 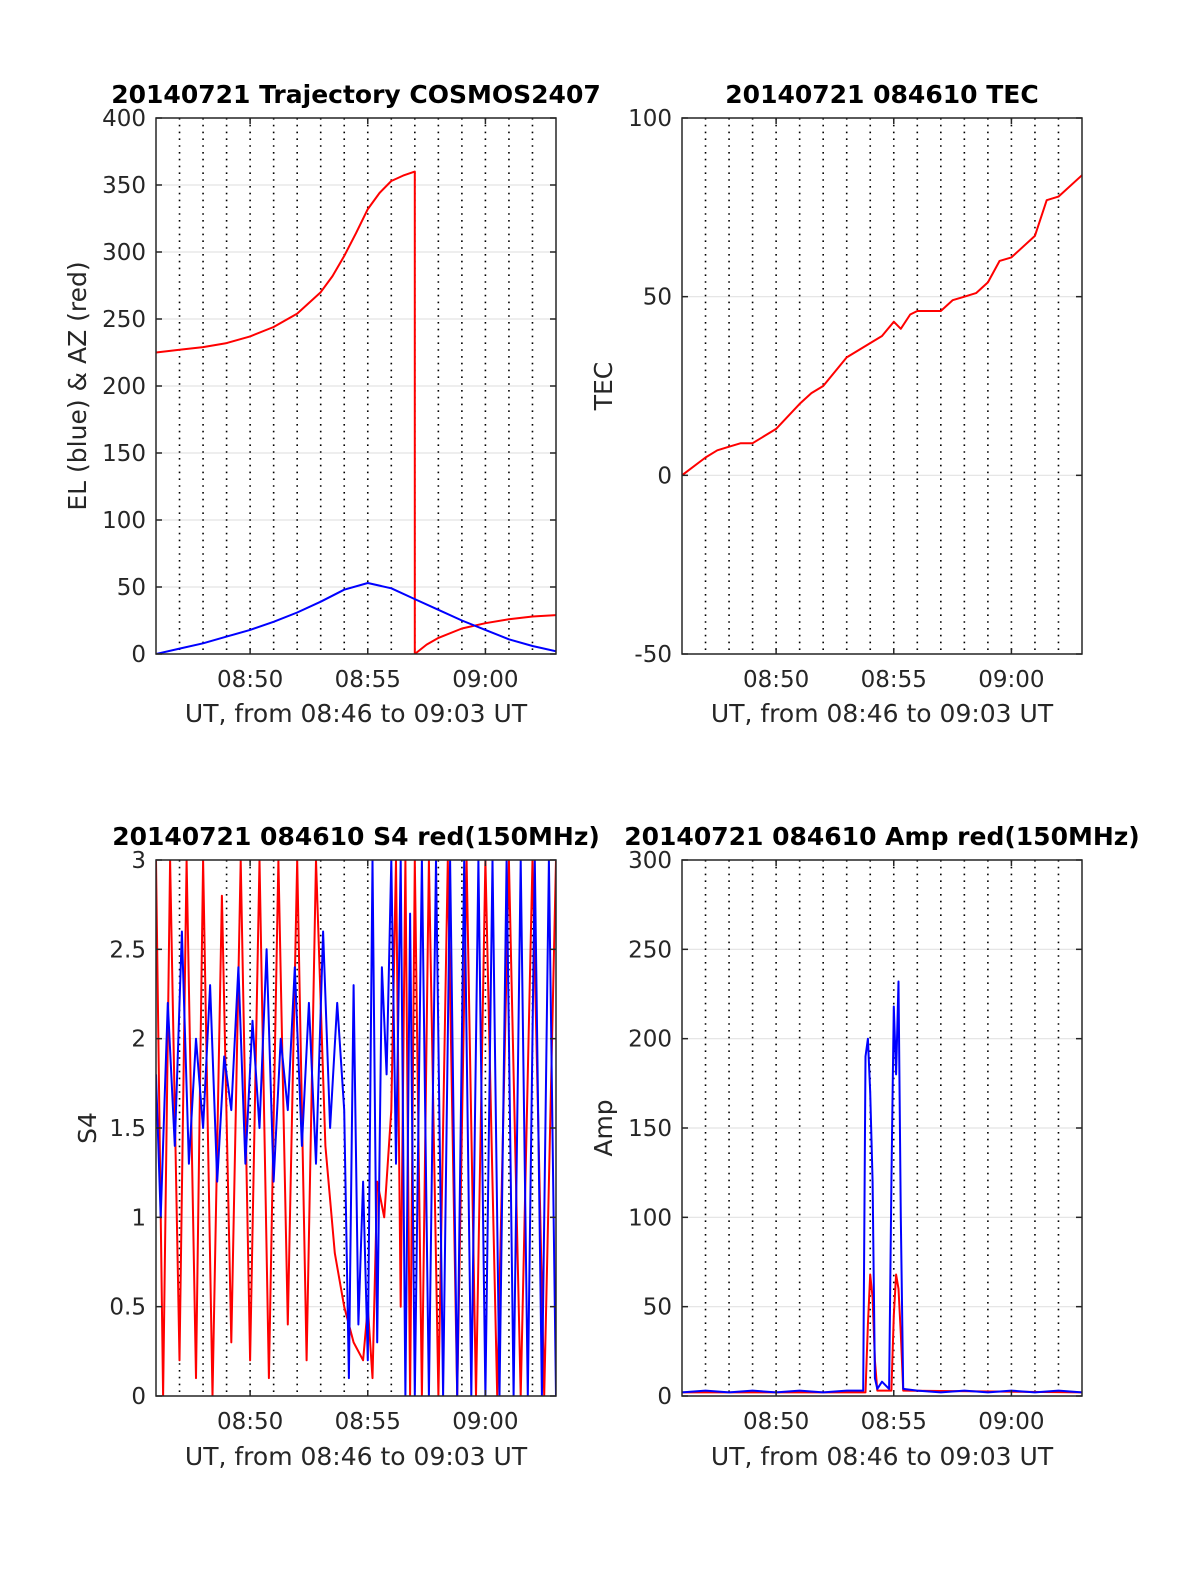 I want to click on y-tick-label: 3, so click(x=138, y=861).